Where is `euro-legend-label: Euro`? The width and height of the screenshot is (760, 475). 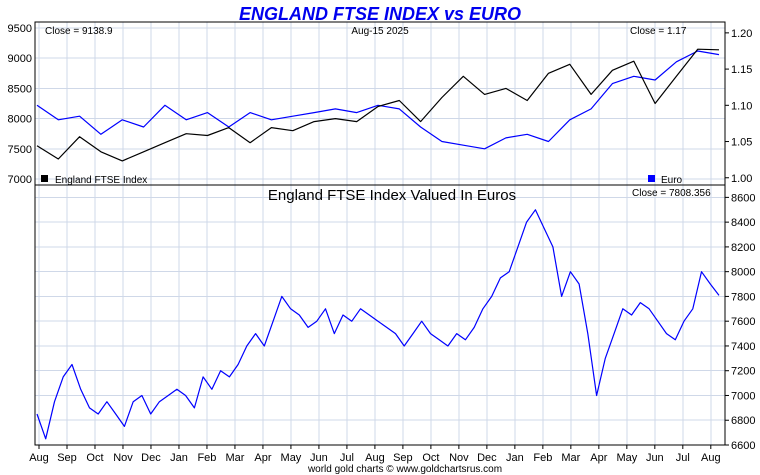 euro-legend-label: Euro is located at coordinates (672, 180).